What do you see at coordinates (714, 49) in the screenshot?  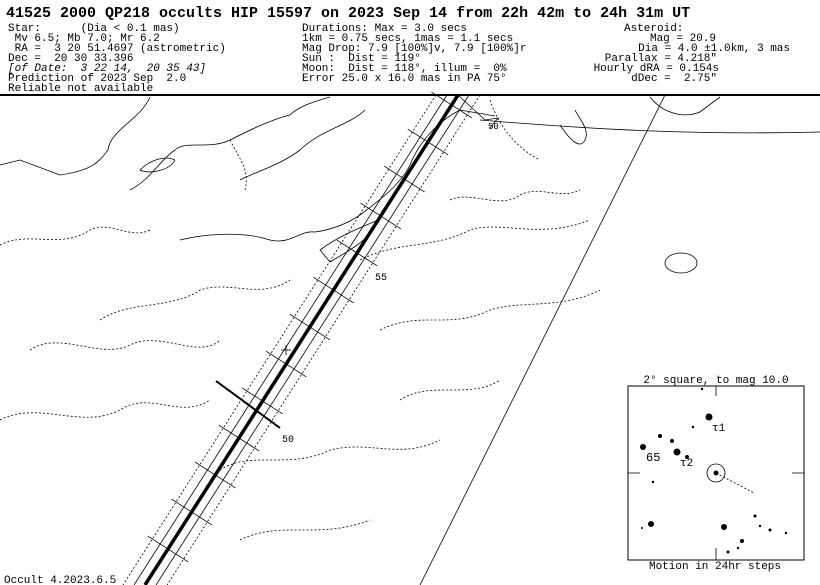 I see `asteroid-line: Dia = 4.0 ±1.0km, 3 mas` at bounding box center [714, 49].